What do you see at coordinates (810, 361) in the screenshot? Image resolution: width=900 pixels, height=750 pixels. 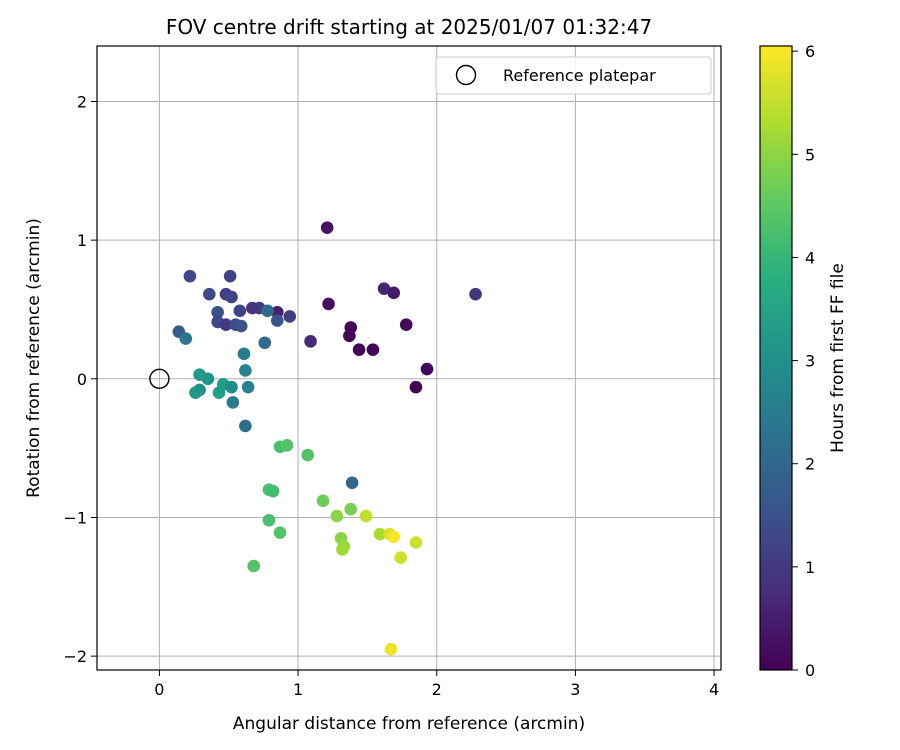 I see `colorbar-tick-label: 3` at bounding box center [810, 361].